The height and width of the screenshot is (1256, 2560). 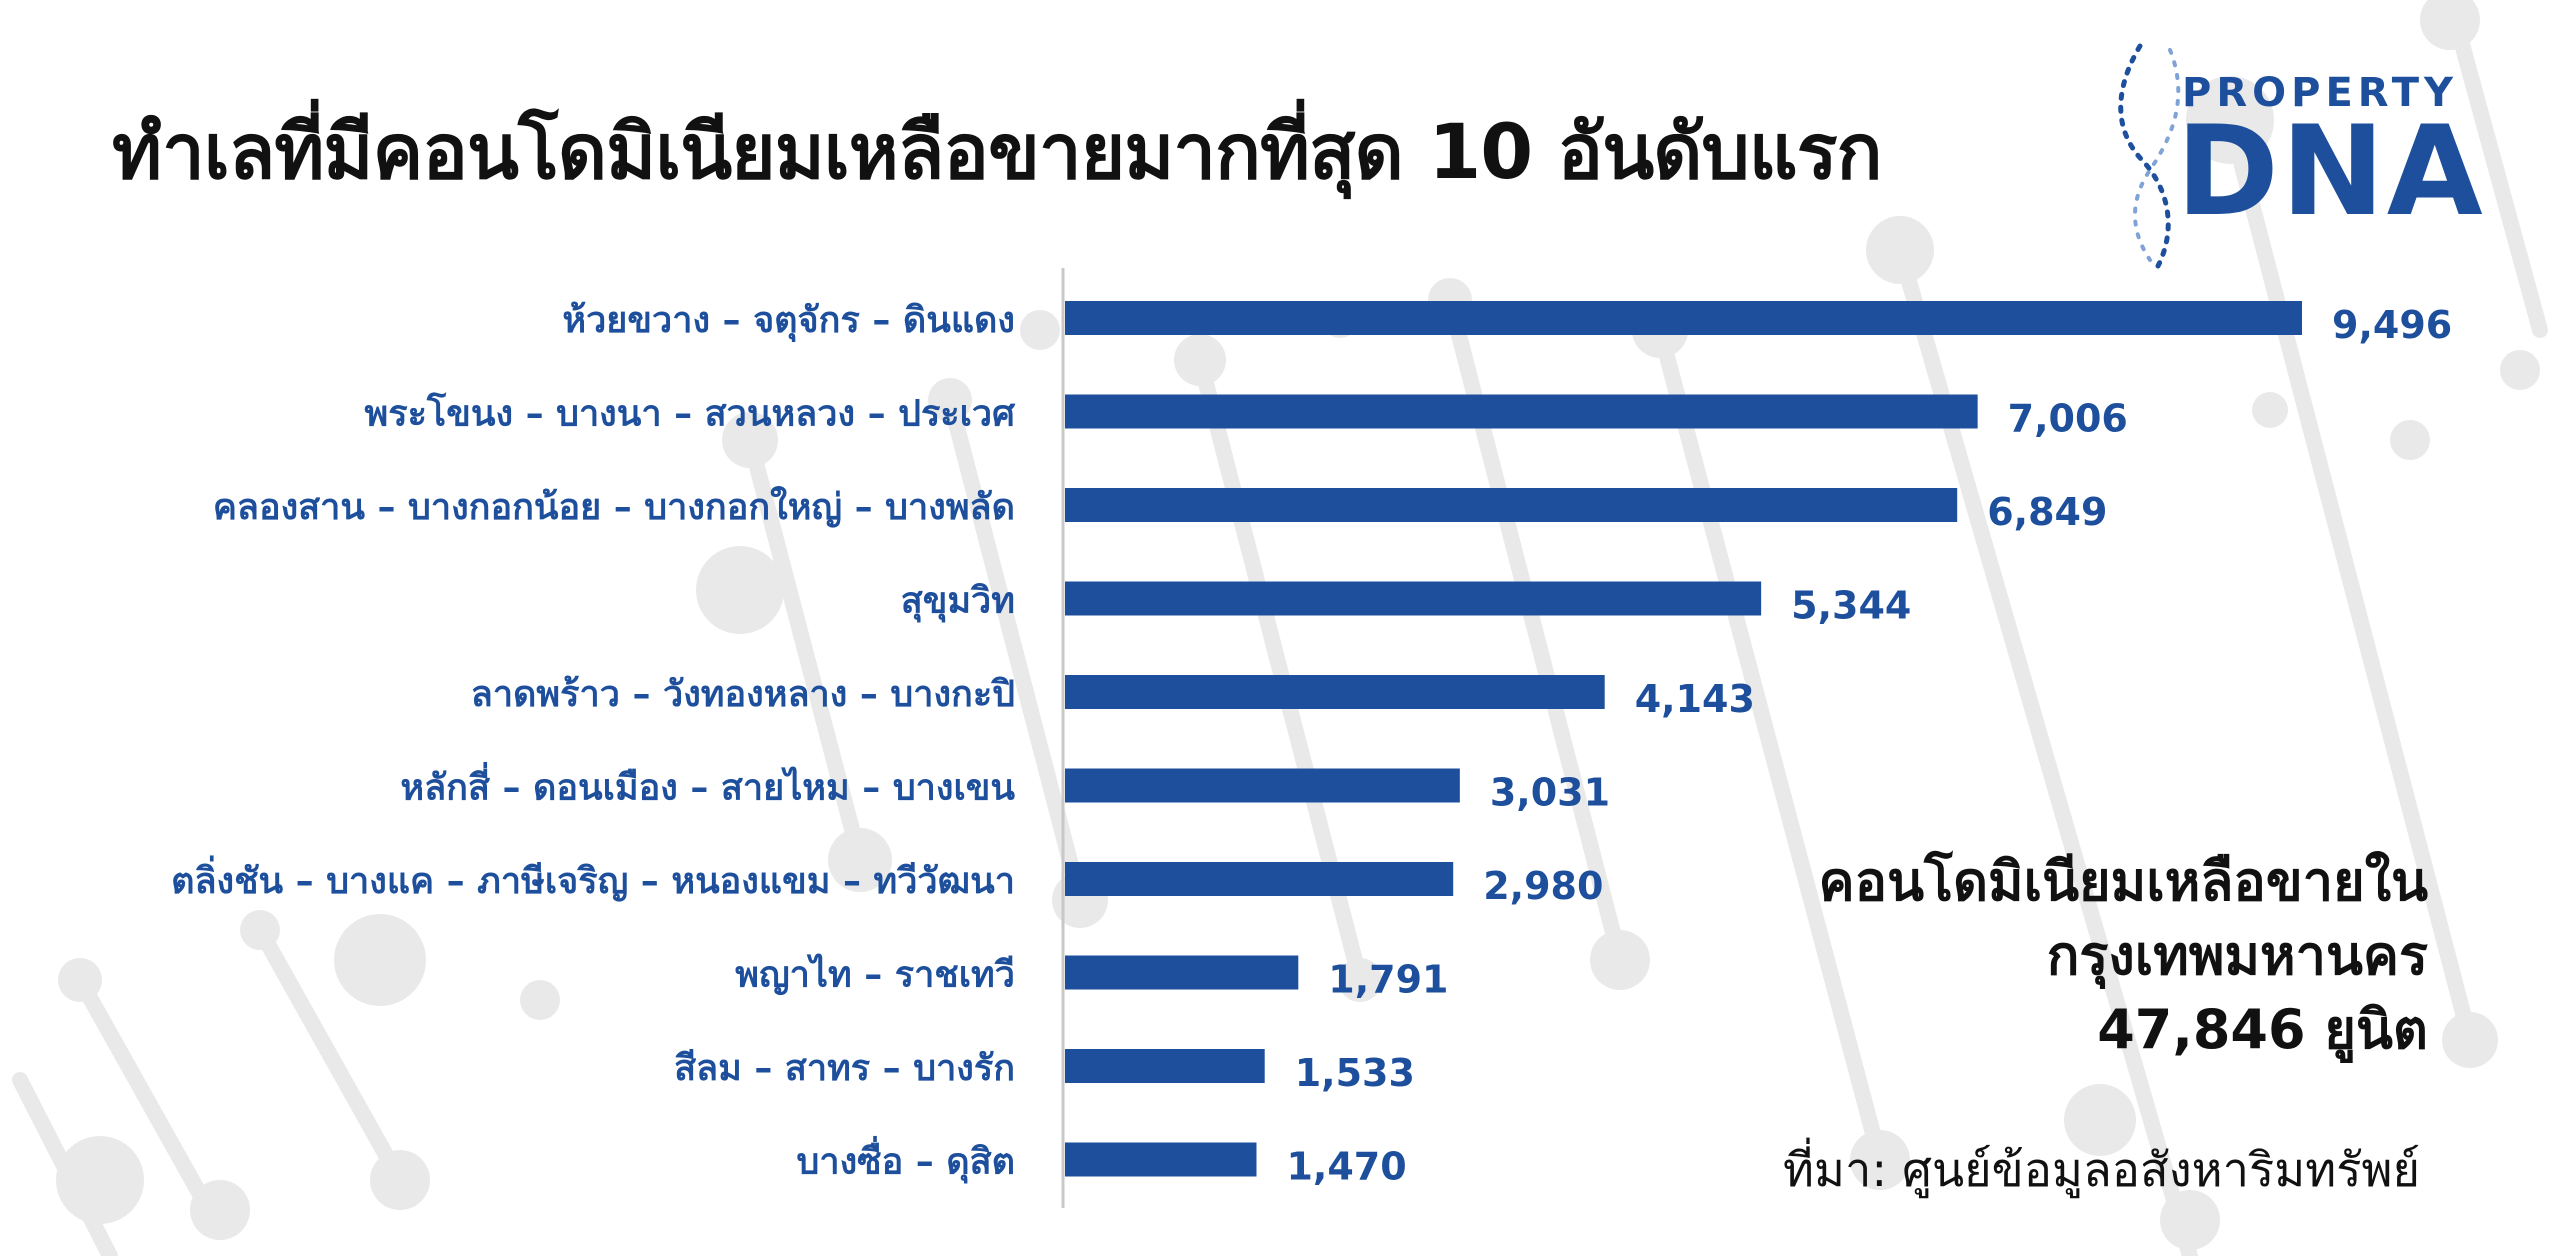 What do you see at coordinates (2320, 93) in the screenshot?
I see `logo-top-text: PROPERTY` at bounding box center [2320, 93].